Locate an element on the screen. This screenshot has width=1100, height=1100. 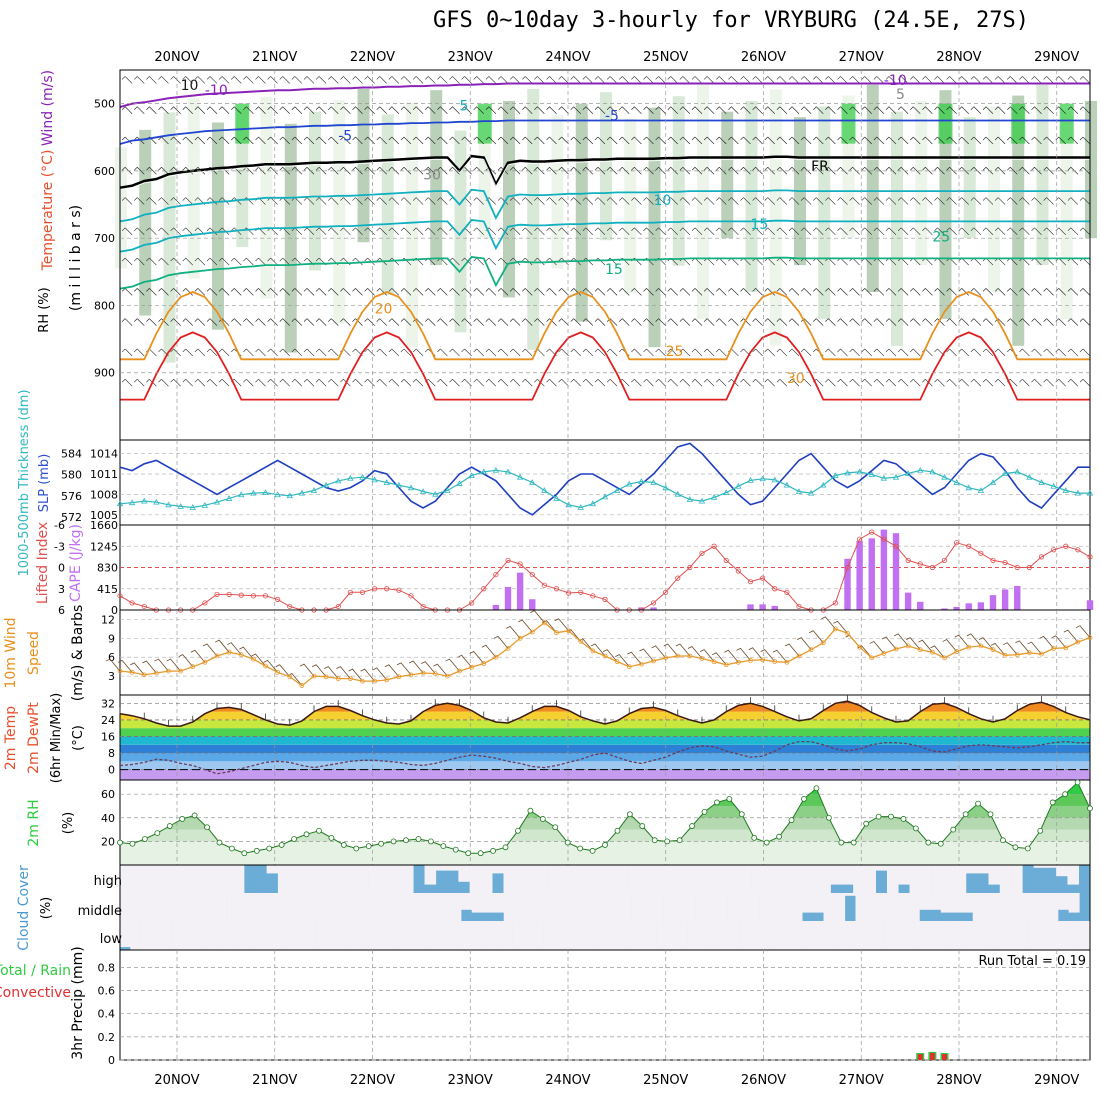
precip-tick-label: 0.6 is located at coordinates (107, 991).